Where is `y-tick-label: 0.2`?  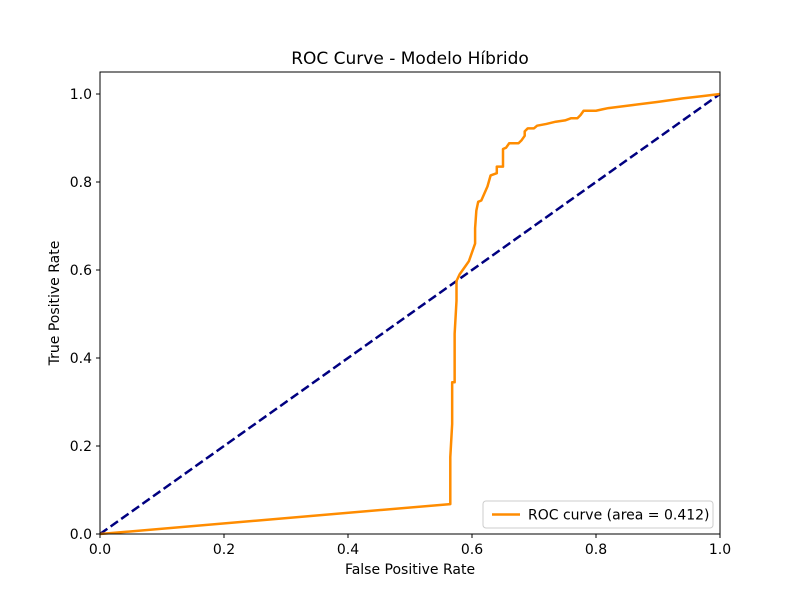 y-tick-label: 0.2 is located at coordinates (81, 447).